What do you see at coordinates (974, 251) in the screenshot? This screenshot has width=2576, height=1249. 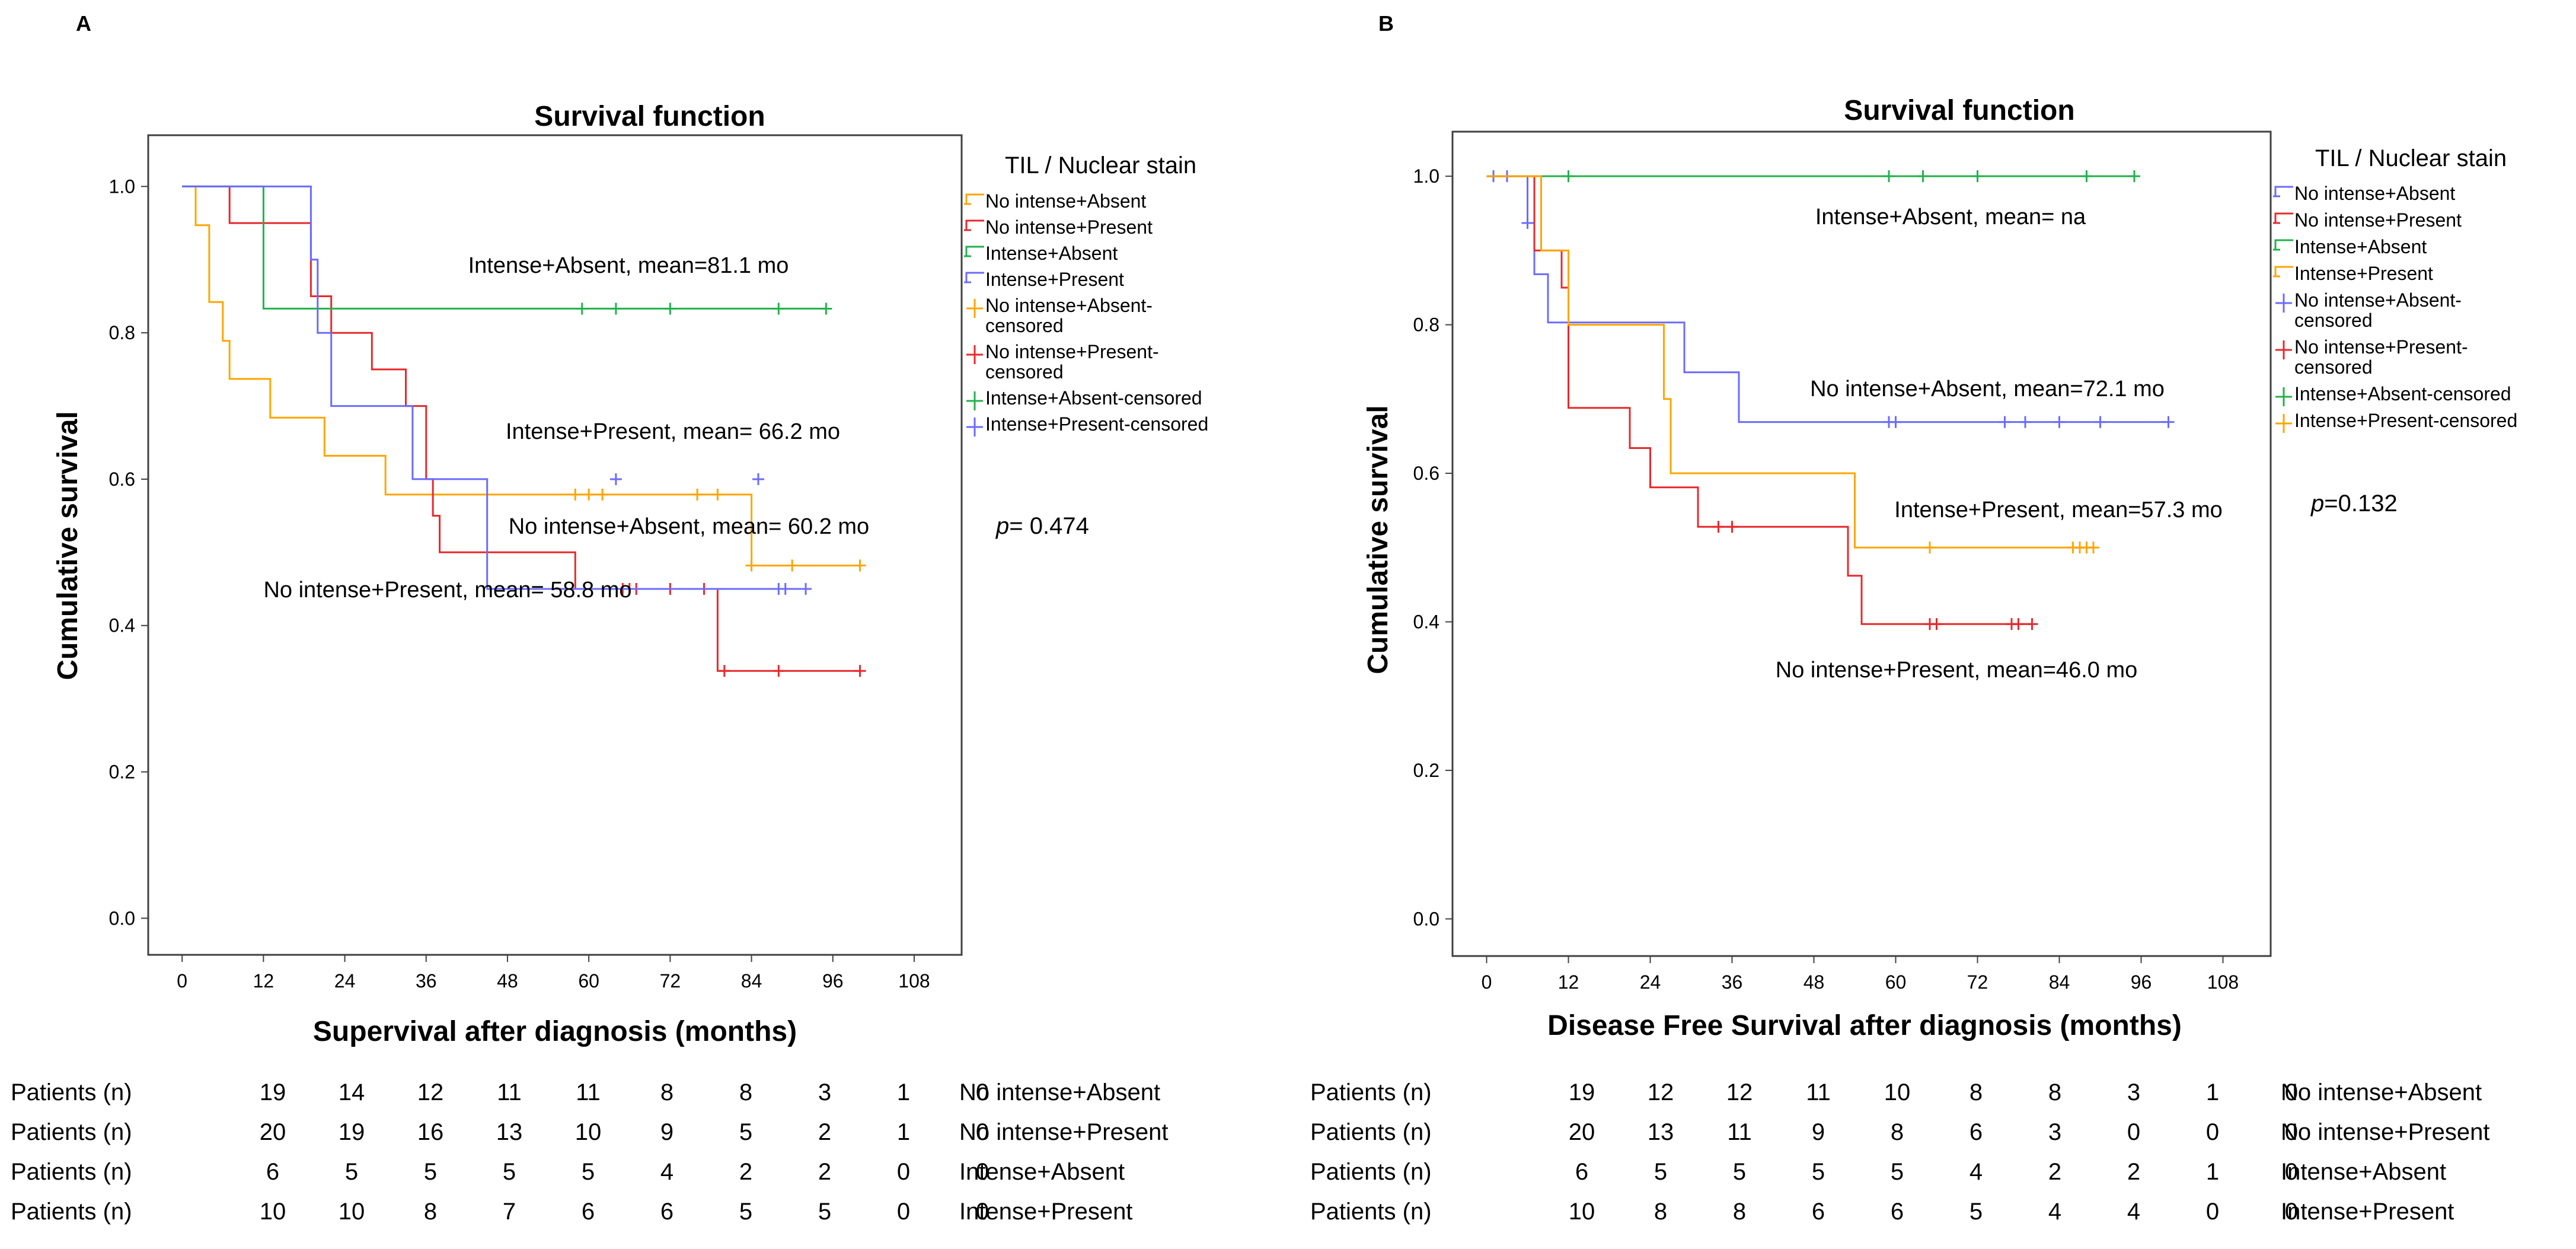 I see `panel-a-legend-swatch-intense-absent` at bounding box center [974, 251].